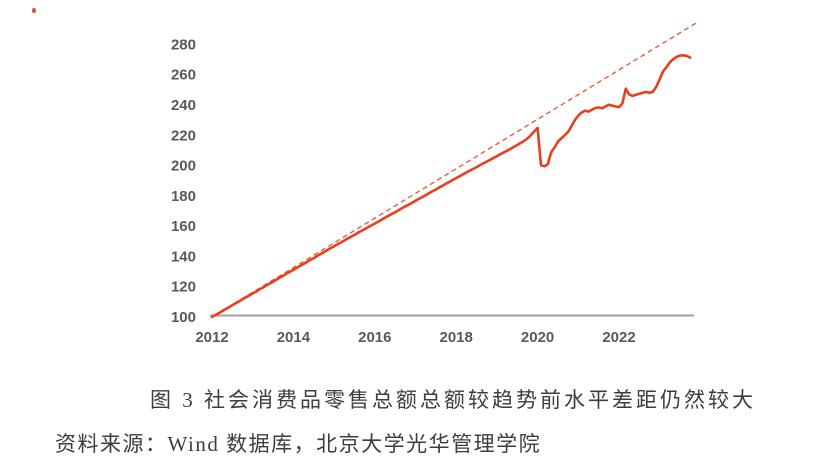 This screenshot has height=473, width=831. I want to click on x-tick-label: 2016, so click(374, 337).